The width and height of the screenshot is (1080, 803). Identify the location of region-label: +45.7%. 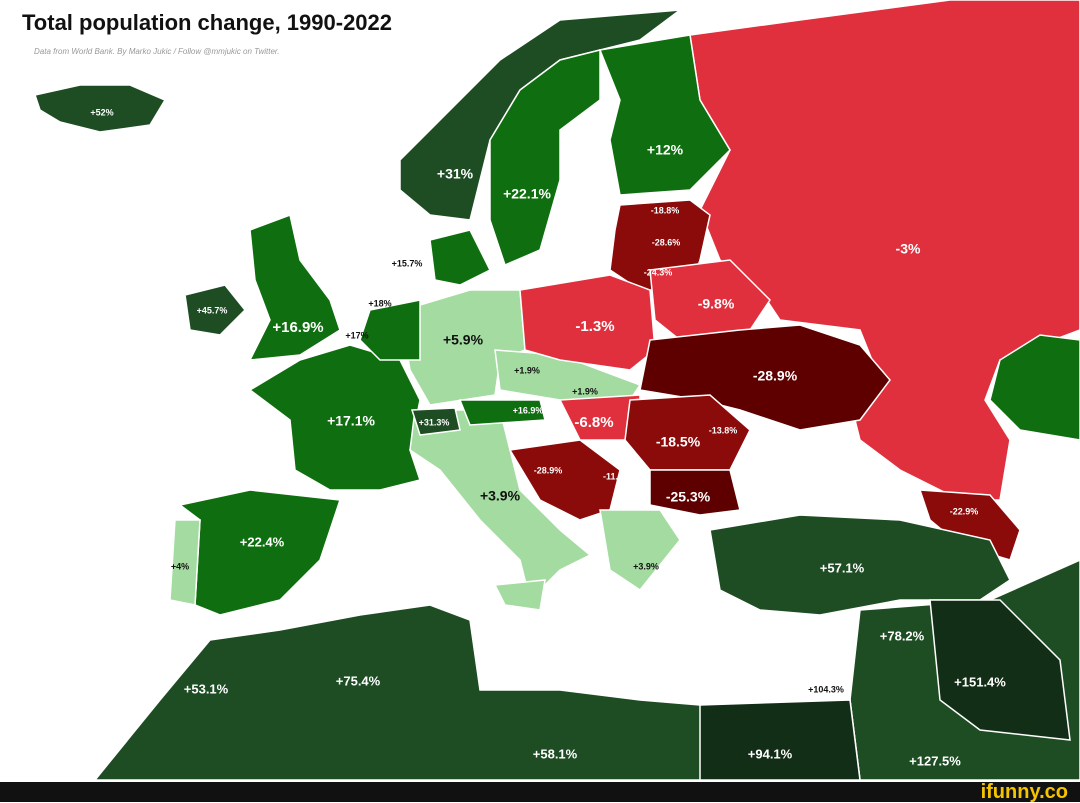
(212, 310).